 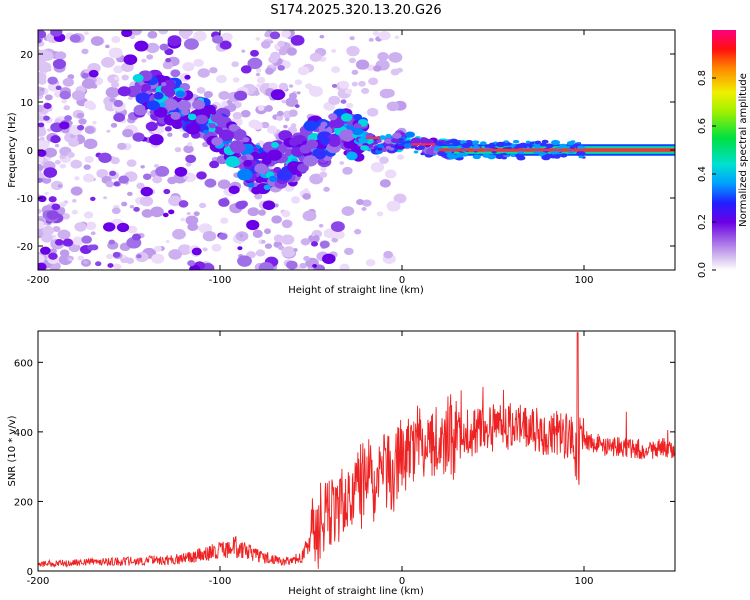 I want to click on spectrogram-ytick-label: 10, so click(x=26, y=103).